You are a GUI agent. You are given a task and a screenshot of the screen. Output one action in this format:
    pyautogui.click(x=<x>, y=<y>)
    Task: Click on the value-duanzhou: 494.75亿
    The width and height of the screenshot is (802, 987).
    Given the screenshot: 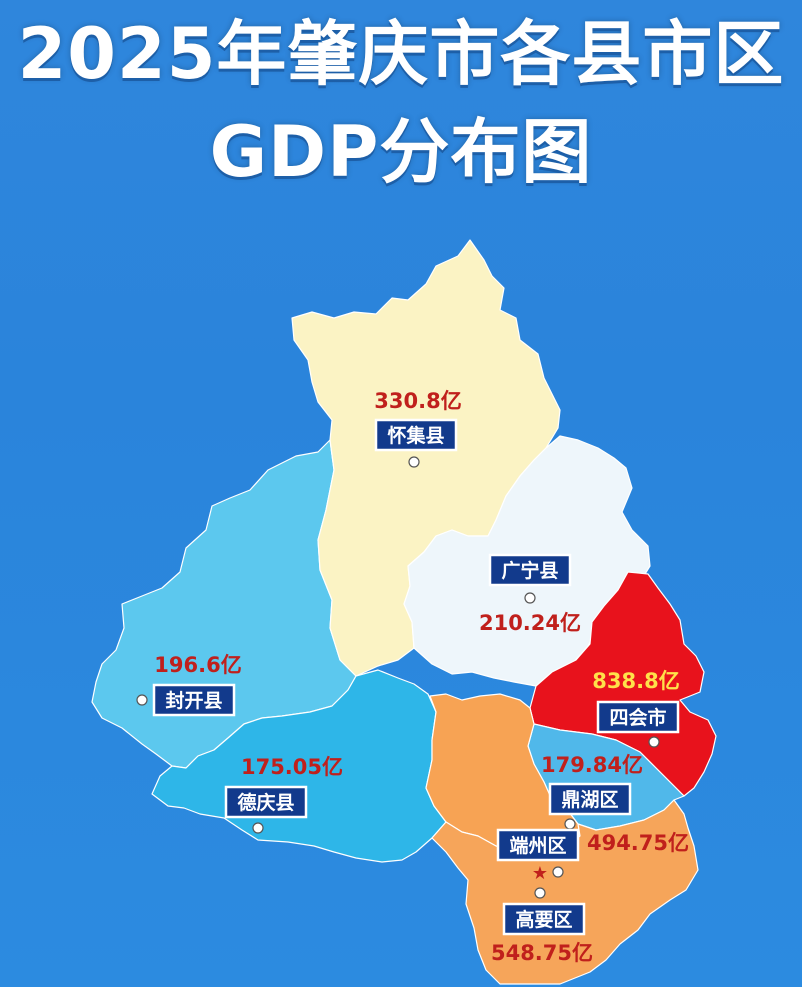 What is the action you would take?
    pyautogui.click(x=638, y=843)
    